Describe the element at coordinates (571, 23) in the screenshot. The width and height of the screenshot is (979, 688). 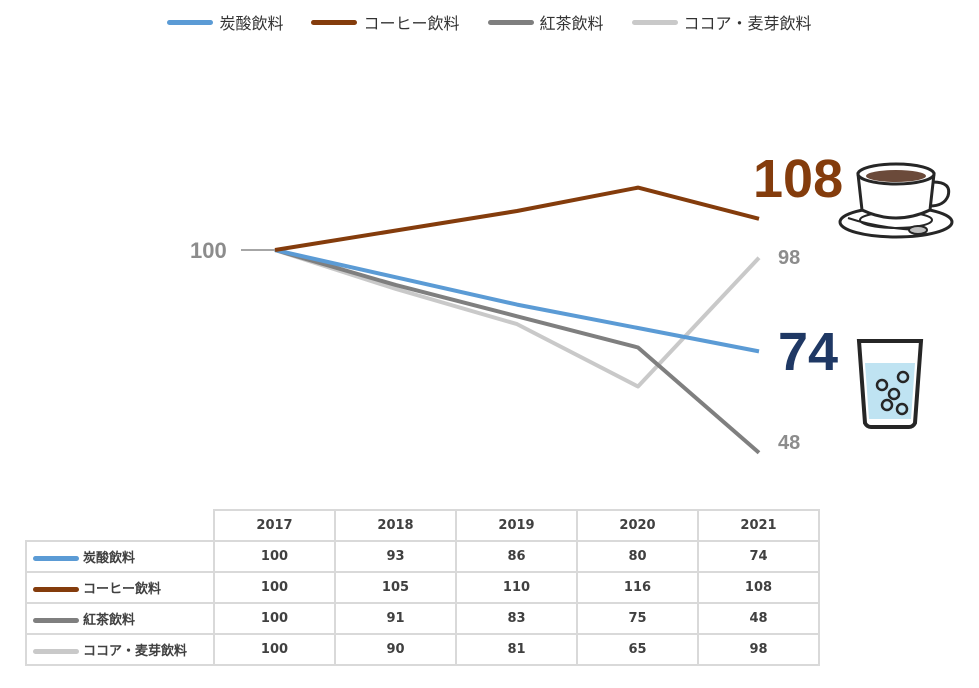
I see `legend-label-tea: 紅茶飲料` at that location.